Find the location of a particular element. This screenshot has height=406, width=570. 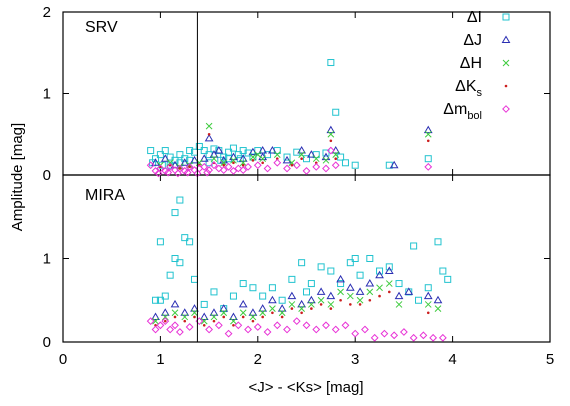

legend-label-i: ΔI is located at coordinates (474, 17).